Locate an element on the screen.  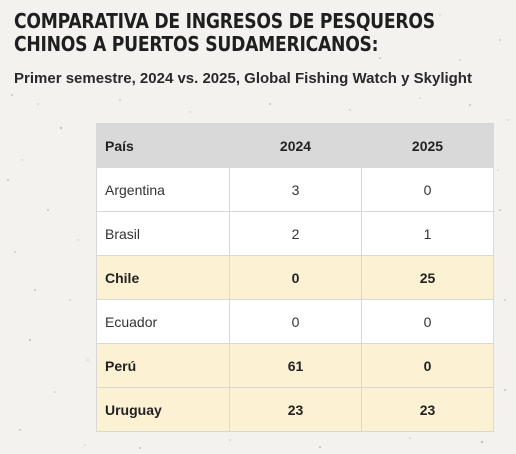
table-row-uruguay: Uruguay 23 23 is located at coordinates (295, 409).